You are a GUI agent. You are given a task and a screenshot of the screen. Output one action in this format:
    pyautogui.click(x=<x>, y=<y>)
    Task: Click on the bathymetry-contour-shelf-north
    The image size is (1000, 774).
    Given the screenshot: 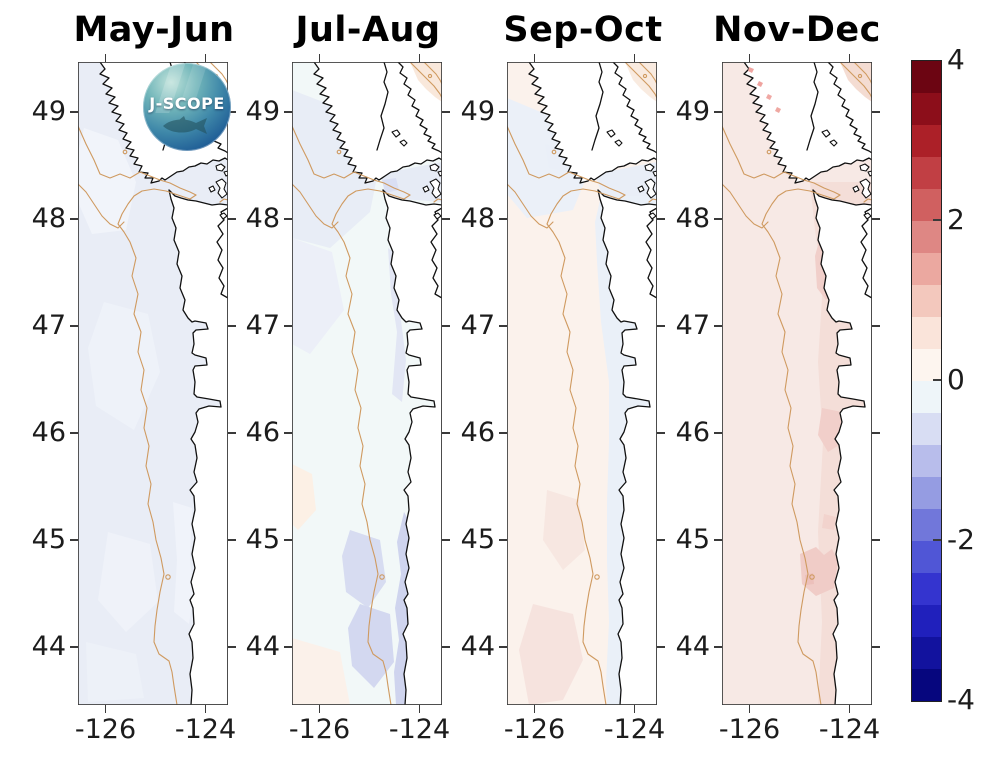 What is the action you would take?
    pyautogui.click(x=137, y=160)
    